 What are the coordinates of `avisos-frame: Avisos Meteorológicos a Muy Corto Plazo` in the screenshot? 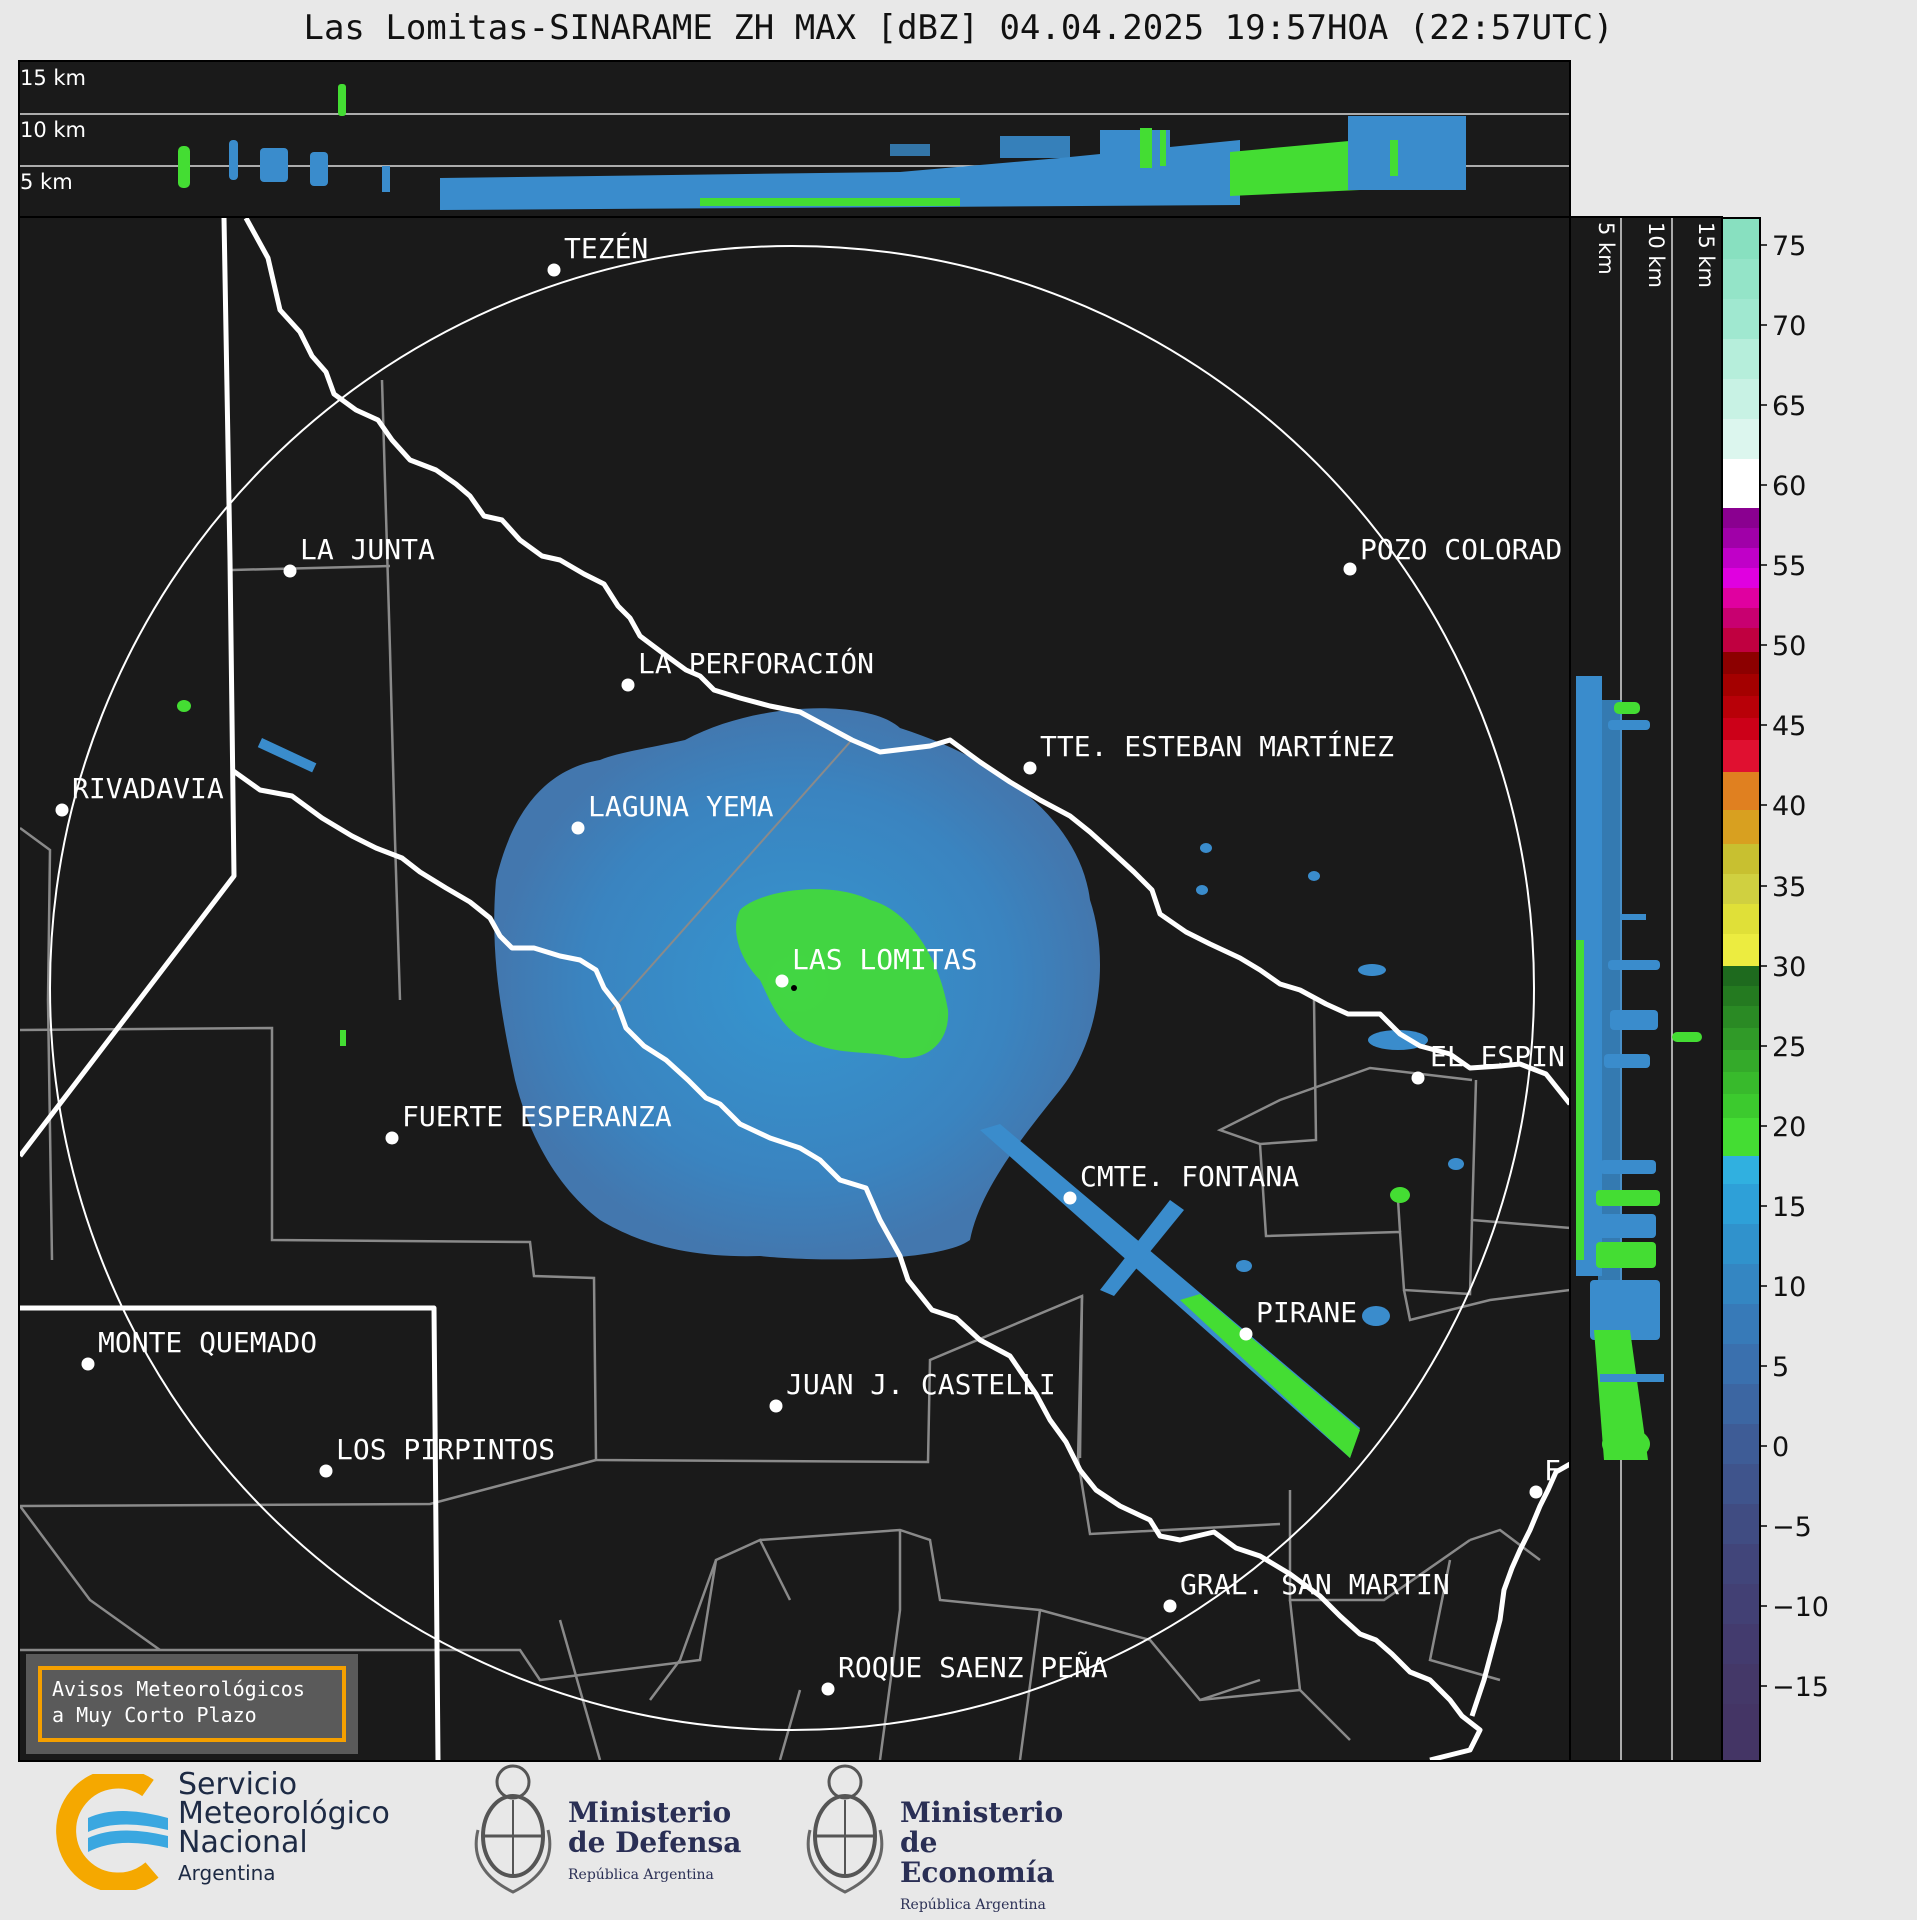 It's located at (192, 1704).